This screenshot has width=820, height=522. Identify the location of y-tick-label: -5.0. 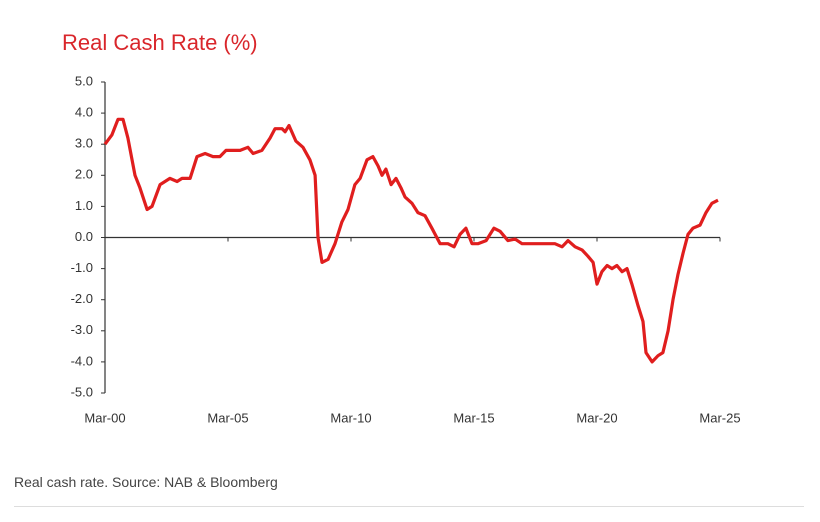
(82, 391).